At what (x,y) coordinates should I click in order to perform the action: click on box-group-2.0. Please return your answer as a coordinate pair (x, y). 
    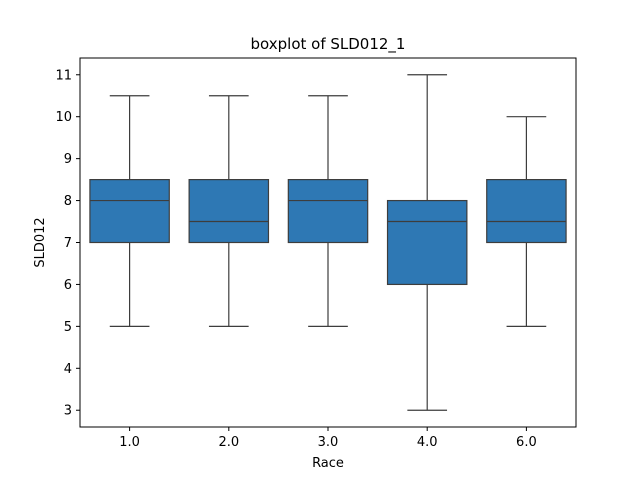
    Looking at the image, I should click on (229, 211).